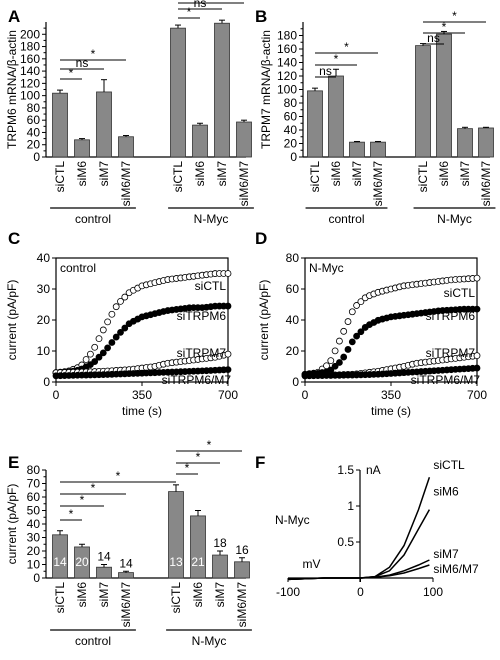 The height and width of the screenshot is (660, 500). Describe the element at coordinates (287, 90) in the screenshot. I see `y-tick-label: 100` at that location.